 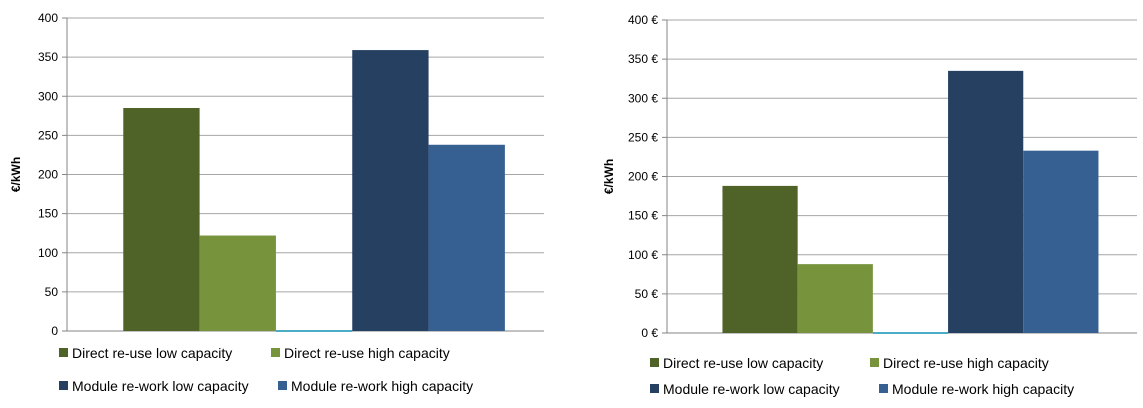 I want to click on left-legend-label: Direct re-use high capacity, so click(x=367, y=353).